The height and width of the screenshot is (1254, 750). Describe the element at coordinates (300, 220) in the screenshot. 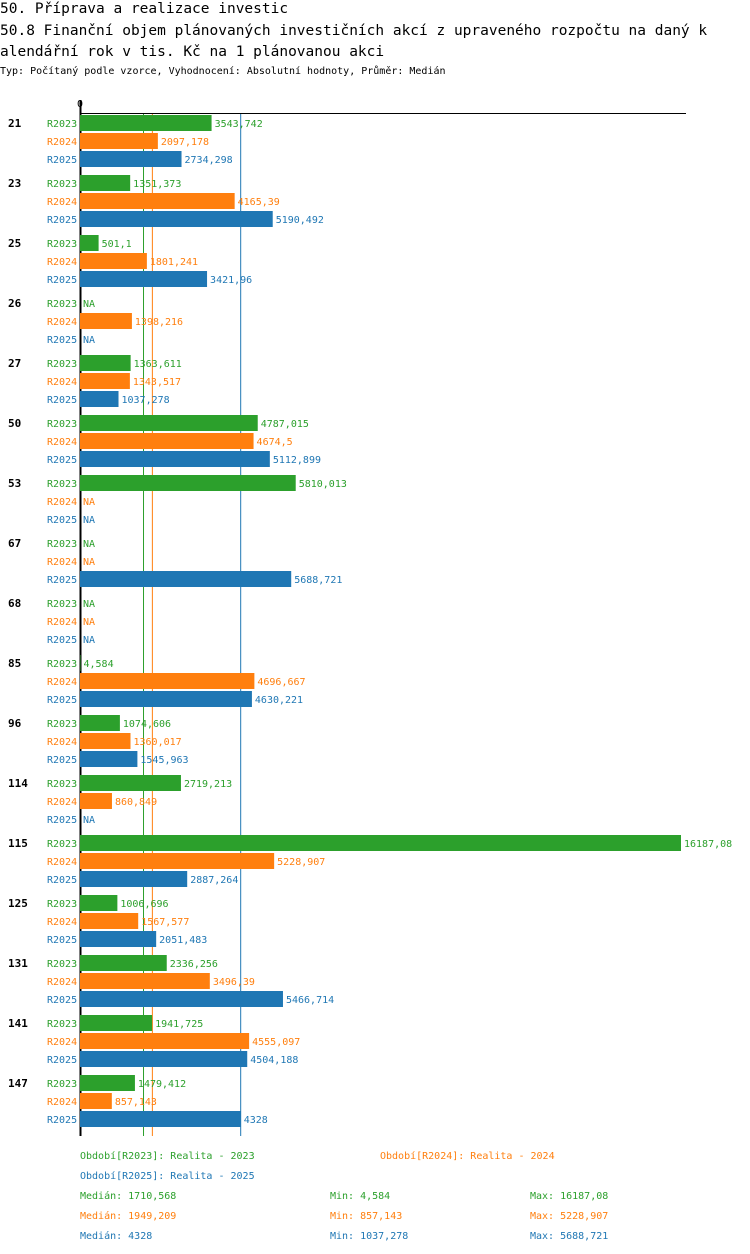

I see `value-label: 5190,492` at that location.